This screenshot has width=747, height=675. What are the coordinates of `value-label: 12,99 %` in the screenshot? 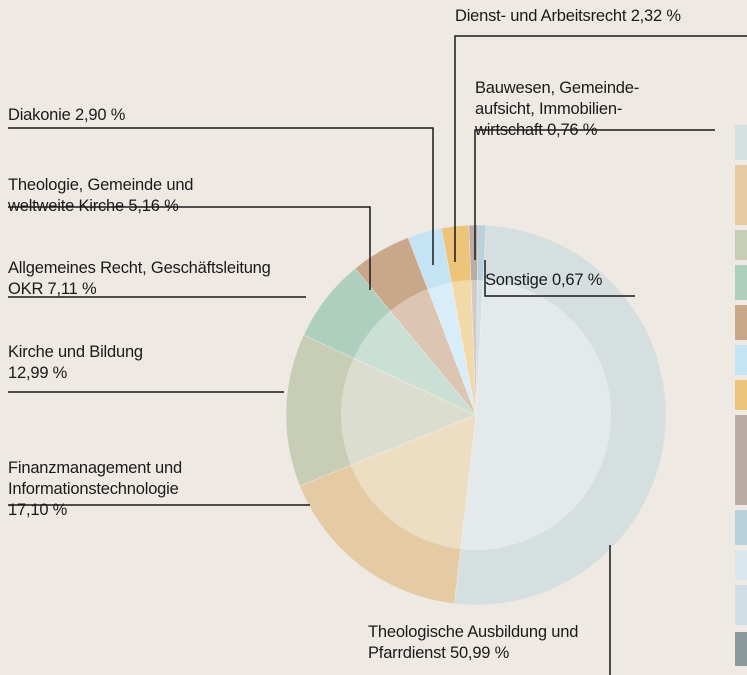 It's located at (38, 373).